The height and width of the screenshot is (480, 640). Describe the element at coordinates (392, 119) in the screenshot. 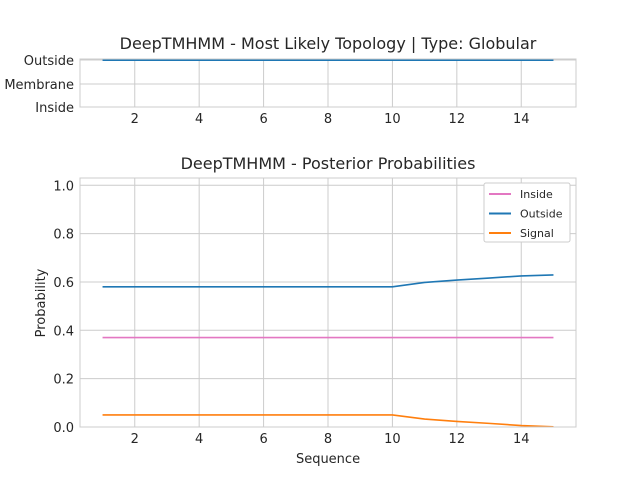

I see `topology-x-tick-label: 10` at that location.